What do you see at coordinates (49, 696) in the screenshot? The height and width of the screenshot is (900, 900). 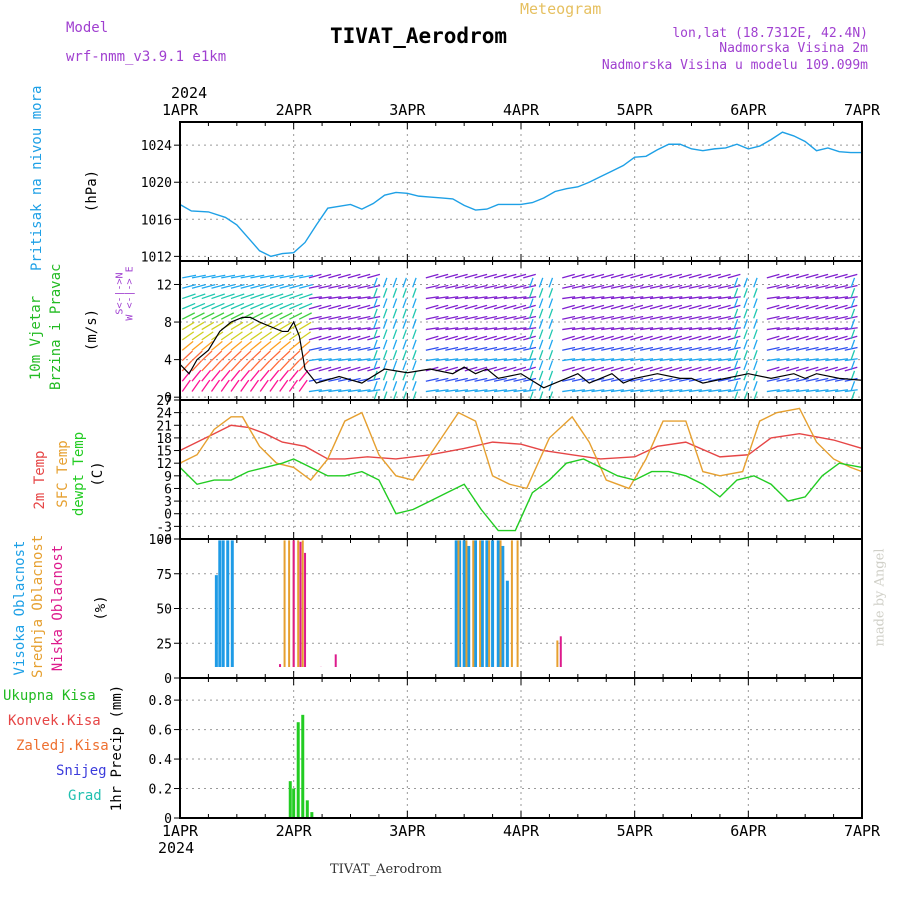 I see `legend-total-rain: Ukupna Kisa` at bounding box center [49, 696].